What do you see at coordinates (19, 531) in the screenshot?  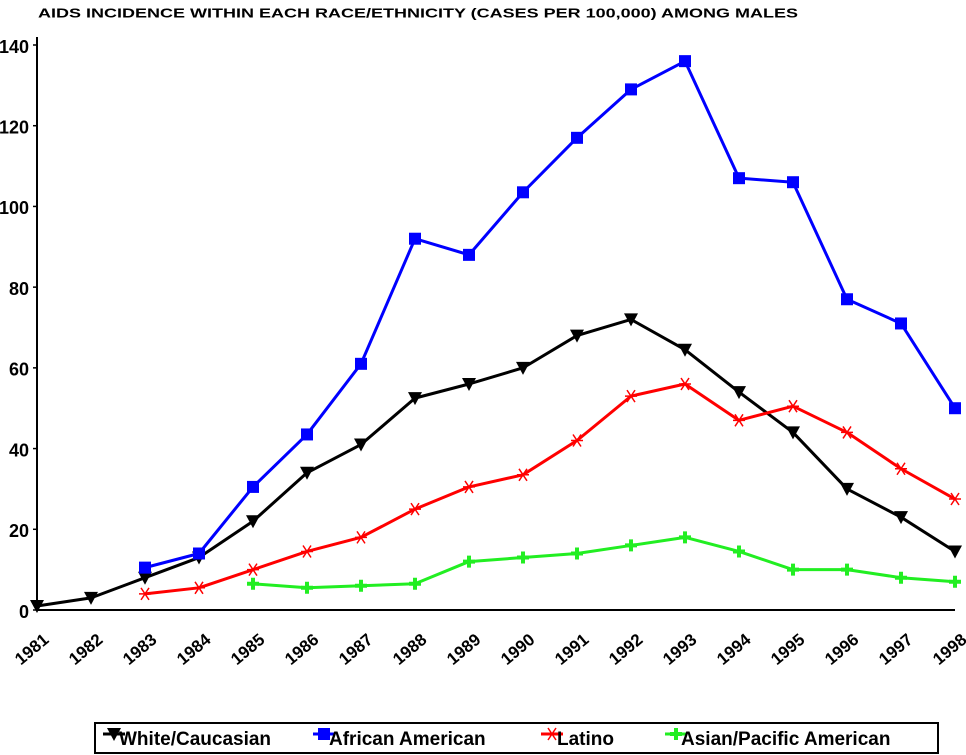 I see `y-tick-label: 20` at bounding box center [19, 531].